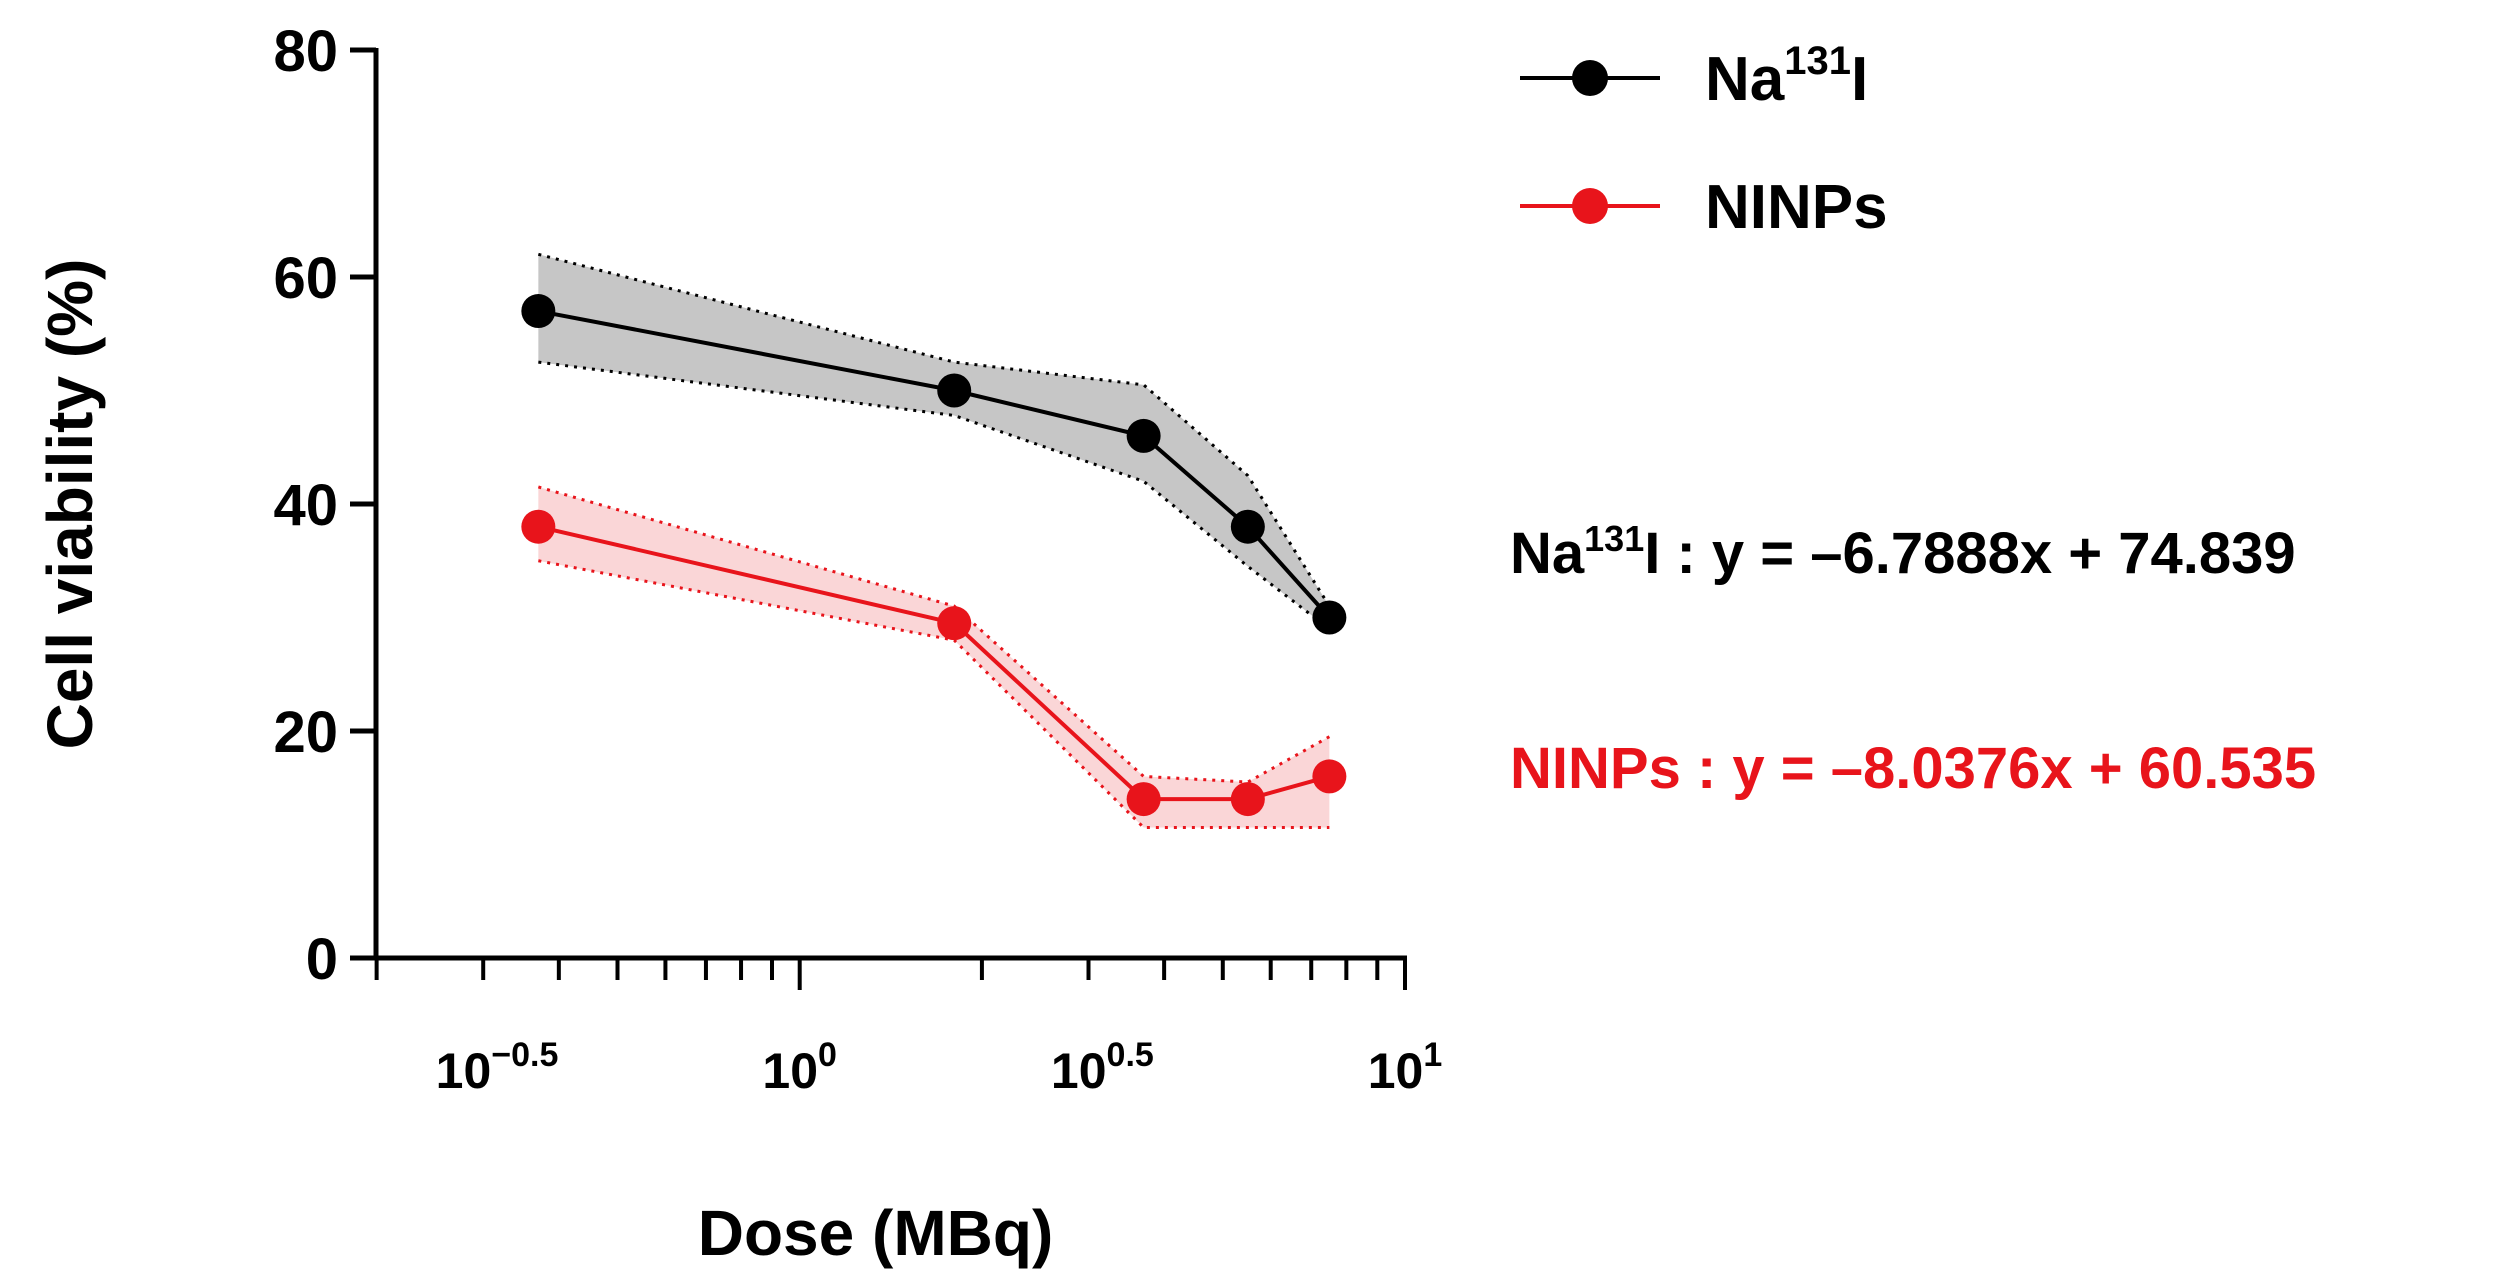 This screenshot has height=1288, width=2519. What do you see at coordinates (497, 1067) in the screenshot?
I see `x-tick-label: 10−0.5` at bounding box center [497, 1067].